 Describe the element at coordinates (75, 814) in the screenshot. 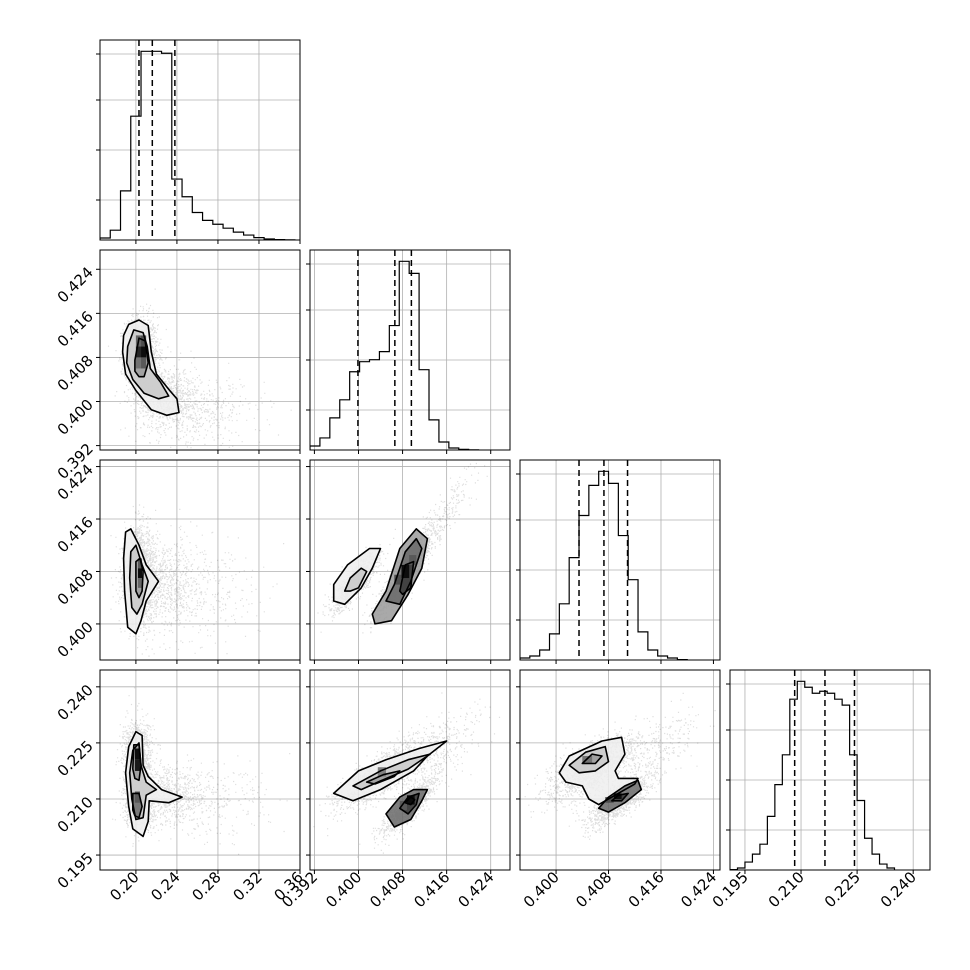

I see `y-tick-label: 0.210` at that location.